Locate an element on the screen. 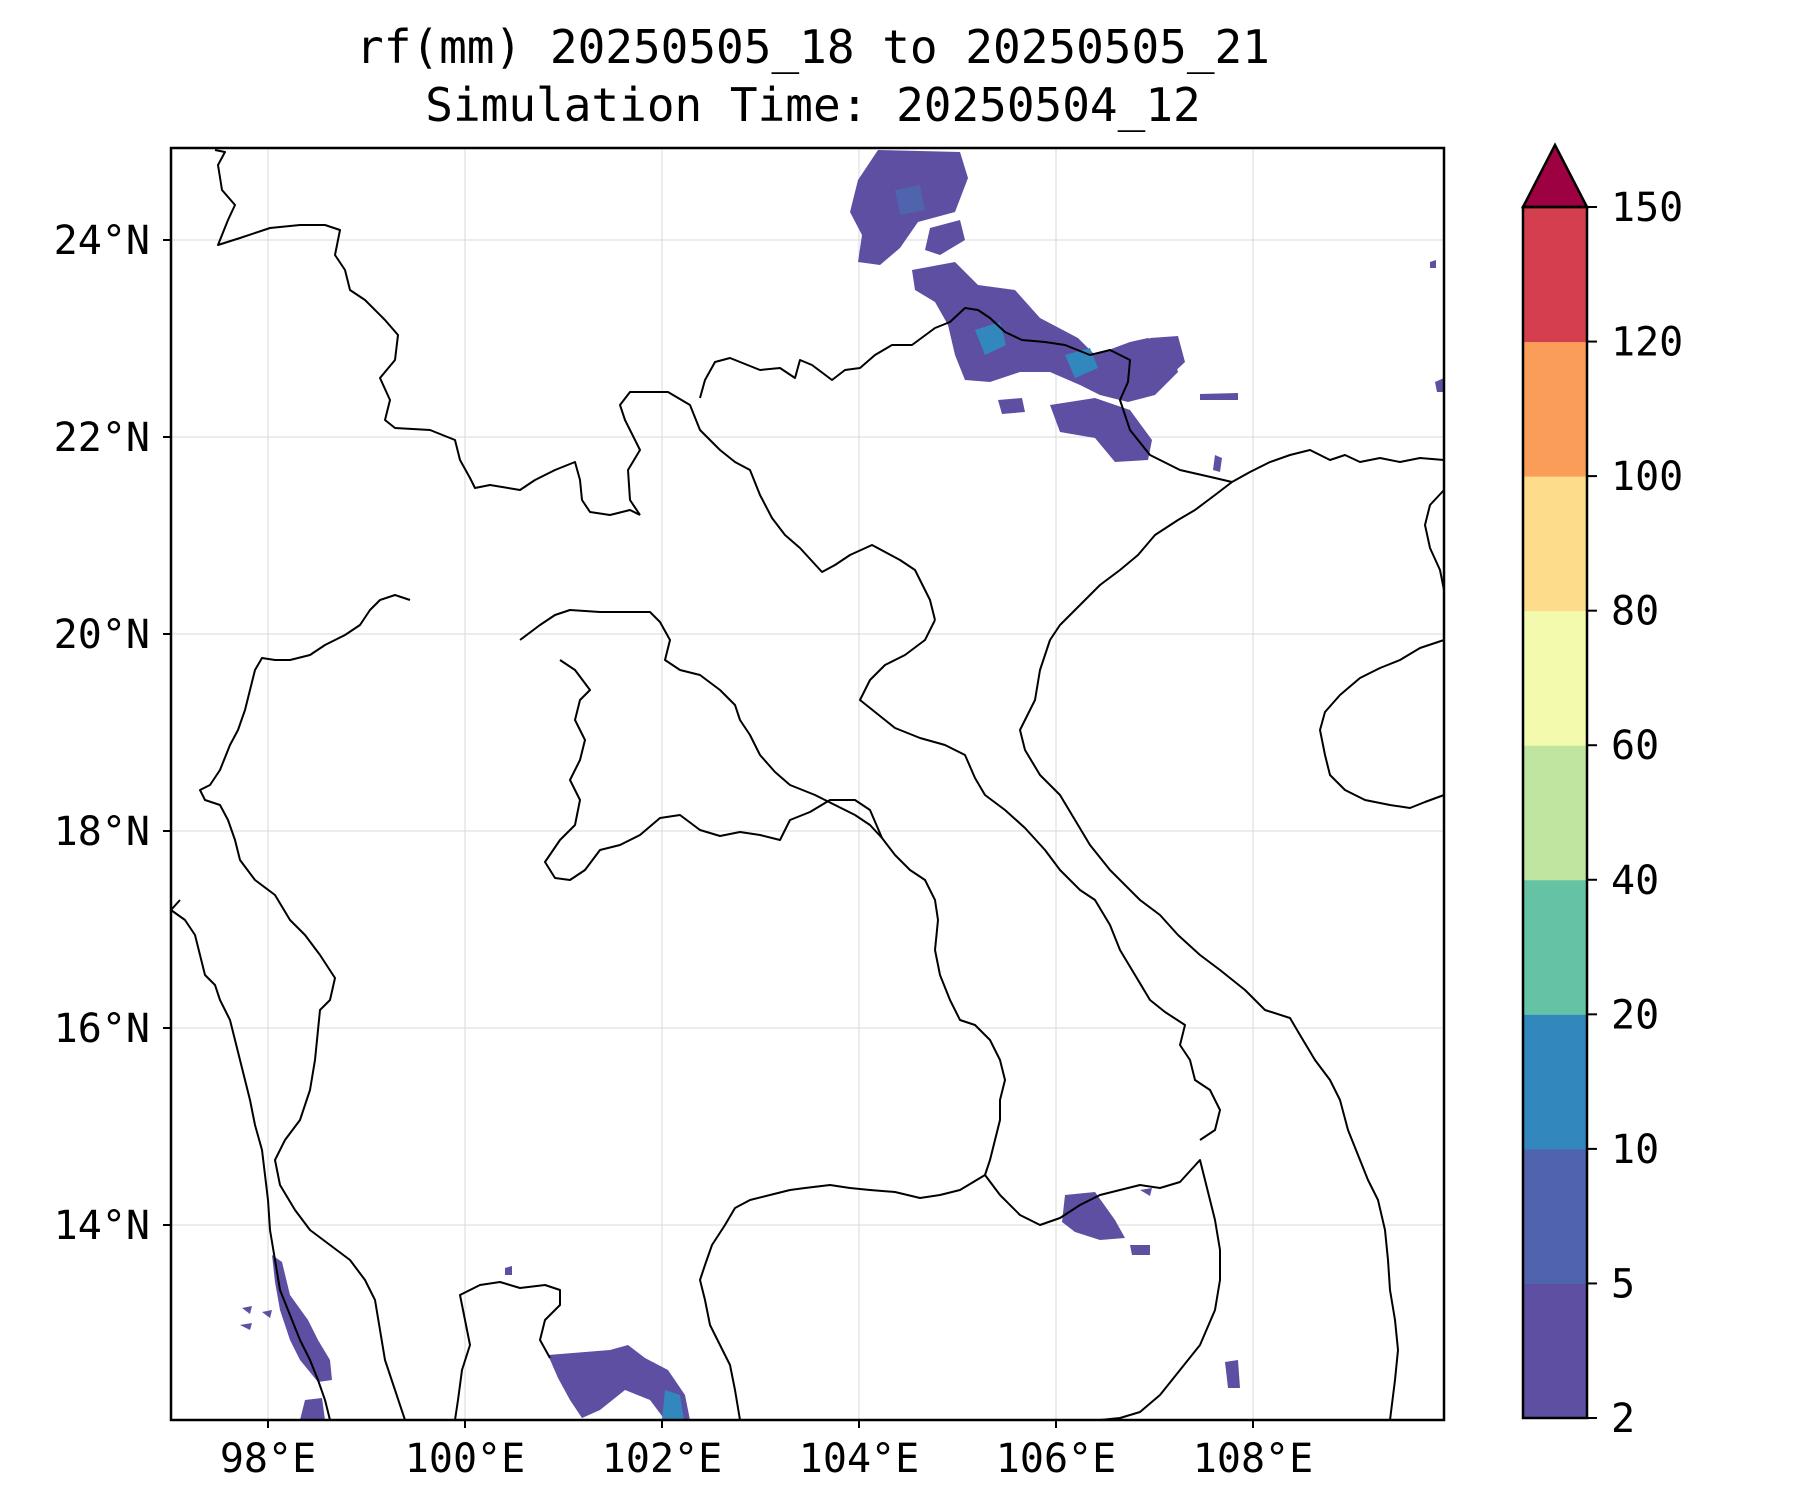  colorbar-tick-label: 40 is located at coordinates (1635, 881).